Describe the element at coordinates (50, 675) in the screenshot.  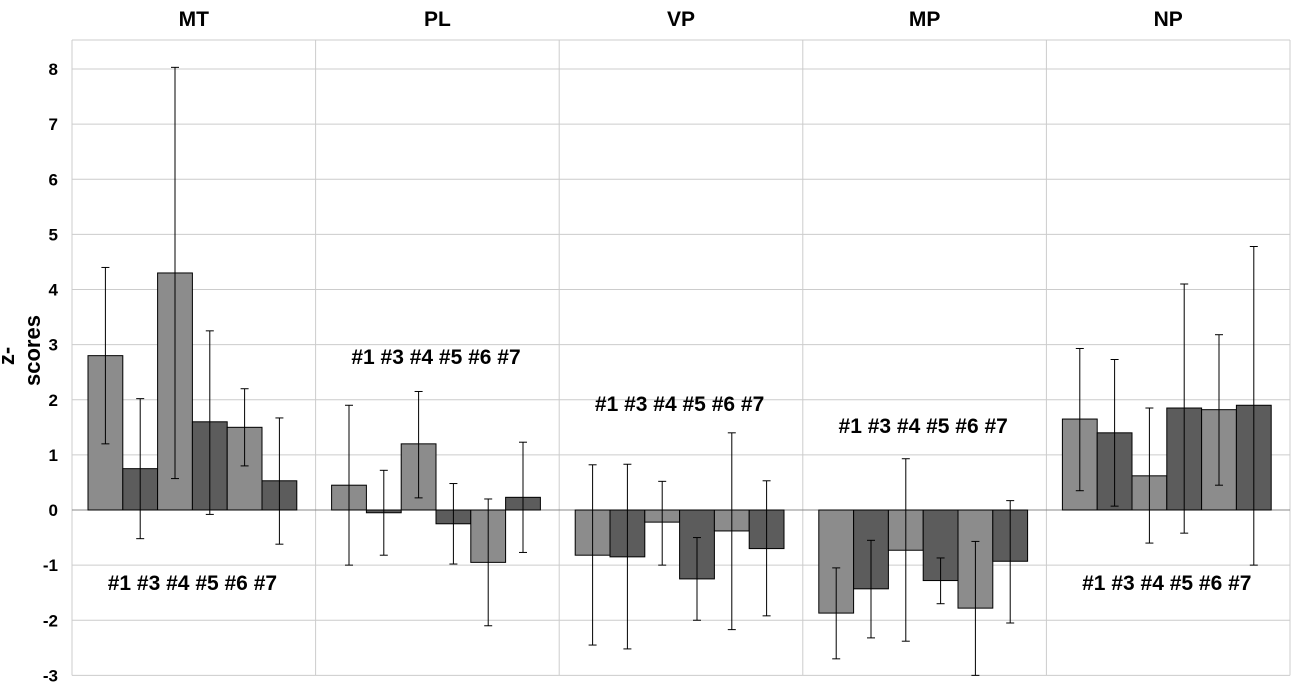
I see `y-tick-label: -3` at that location.